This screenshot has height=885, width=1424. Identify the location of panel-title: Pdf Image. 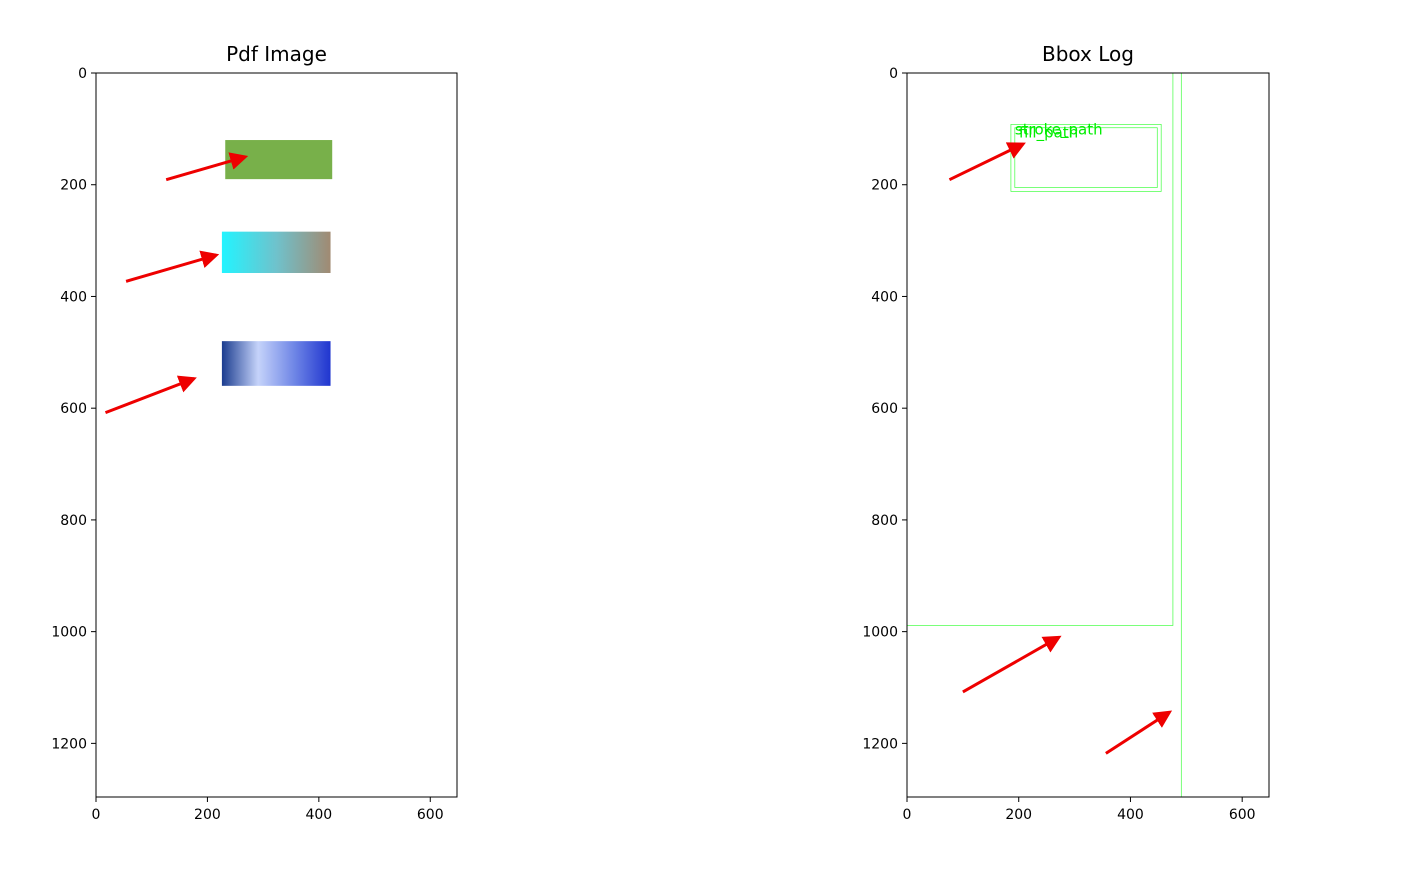
(276, 54).